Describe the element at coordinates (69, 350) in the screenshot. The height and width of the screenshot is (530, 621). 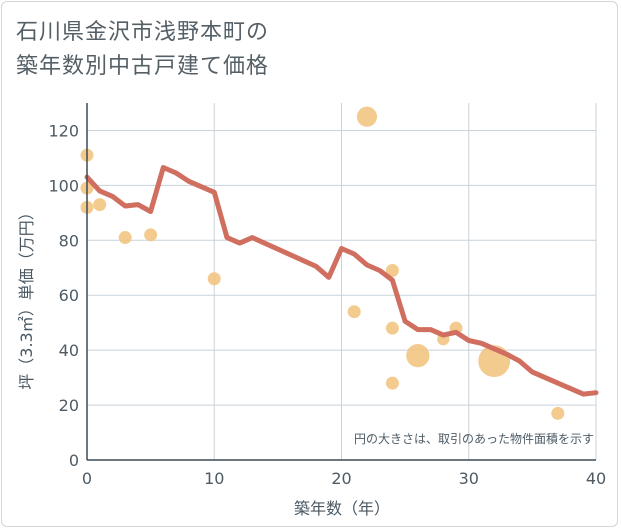
I see `y-tick-label-2: 40` at that location.